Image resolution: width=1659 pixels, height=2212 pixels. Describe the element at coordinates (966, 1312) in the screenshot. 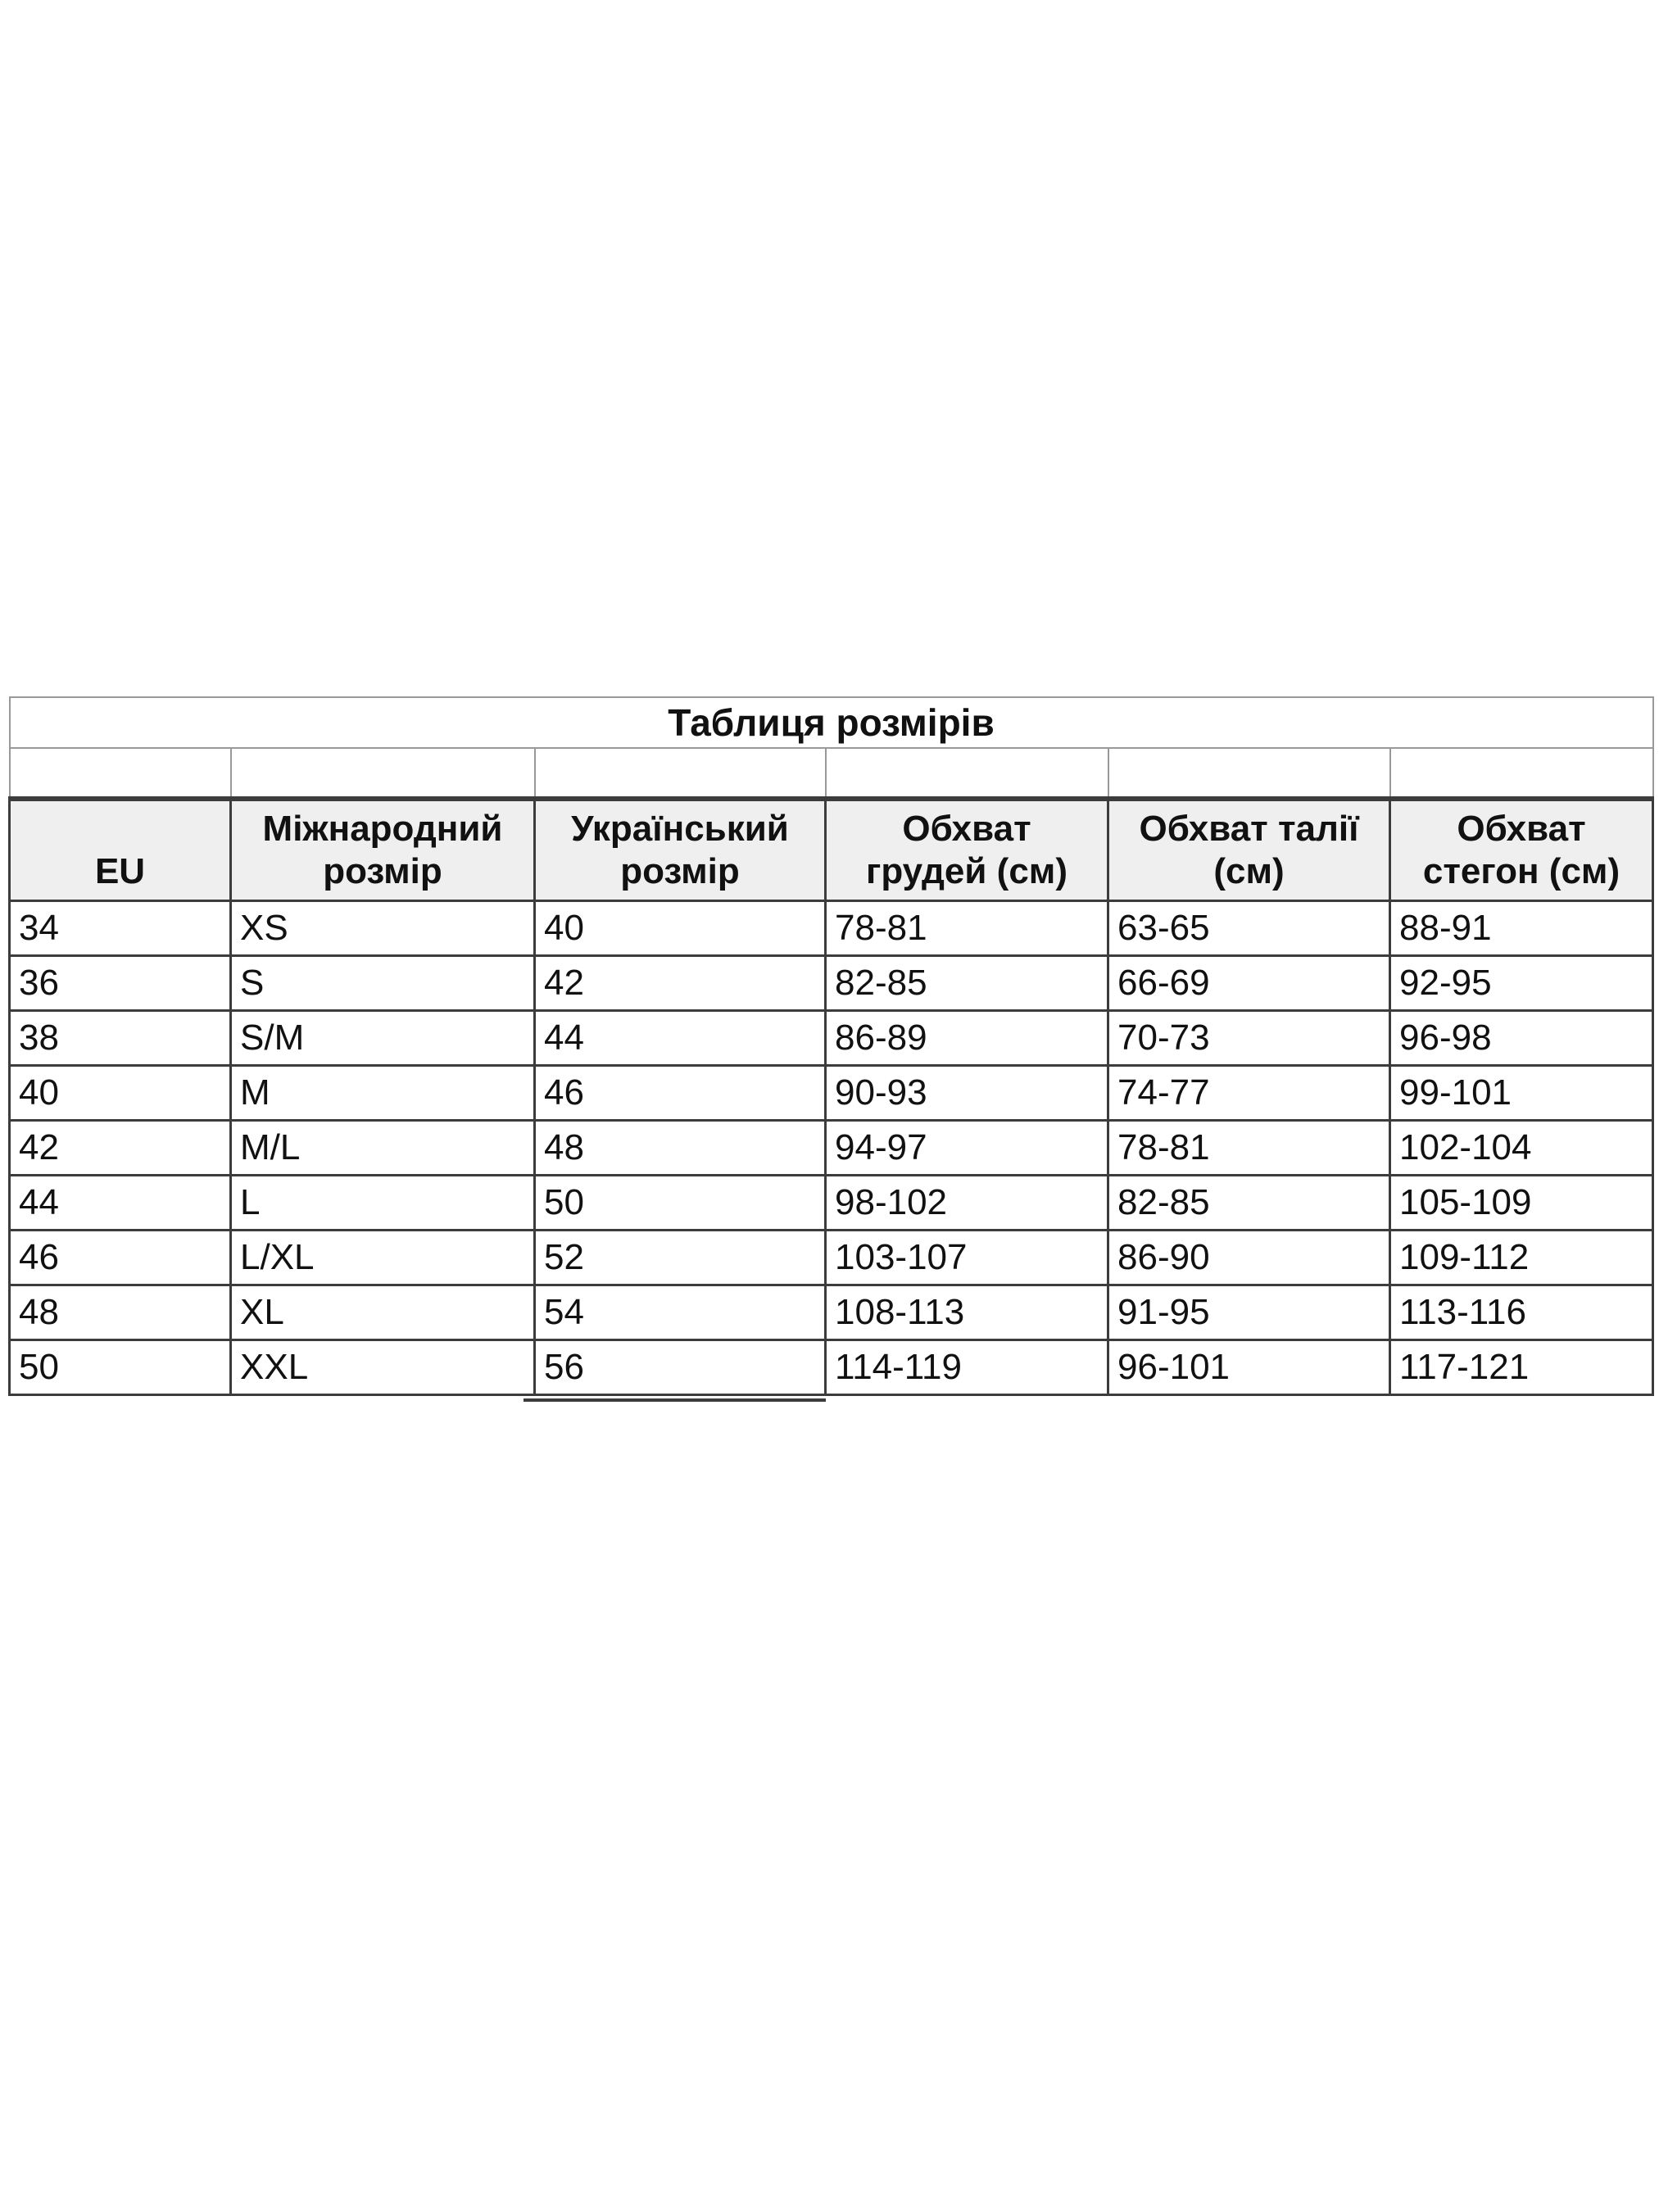

I see `cell-chest: 108-113` at that location.